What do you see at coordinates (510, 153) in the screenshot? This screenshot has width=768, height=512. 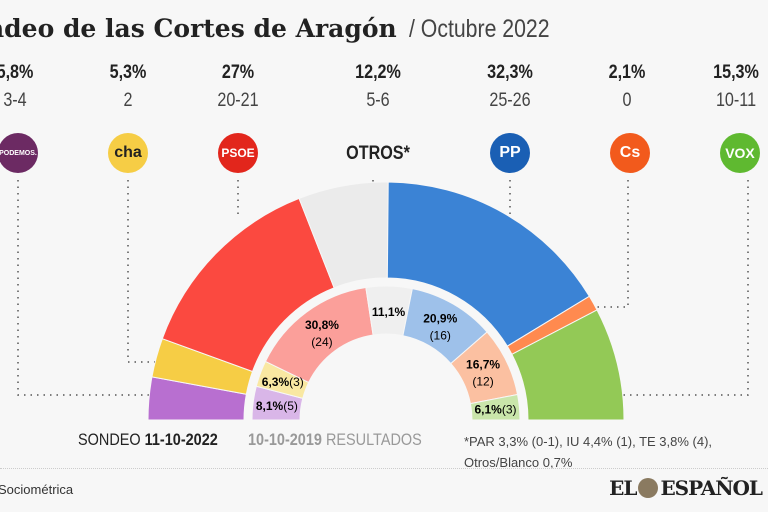 I see `pp-logo-icon: PP` at bounding box center [510, 153].